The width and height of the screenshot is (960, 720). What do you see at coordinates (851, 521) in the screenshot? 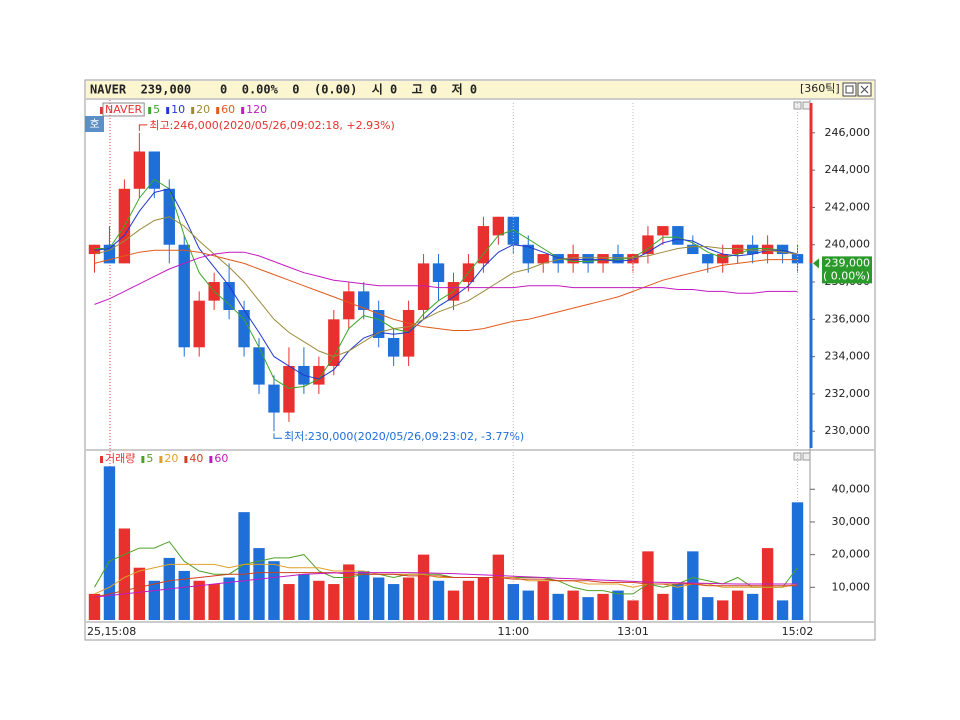
I see `y-tick-label: 30,000` at bounding box center [851, 521].